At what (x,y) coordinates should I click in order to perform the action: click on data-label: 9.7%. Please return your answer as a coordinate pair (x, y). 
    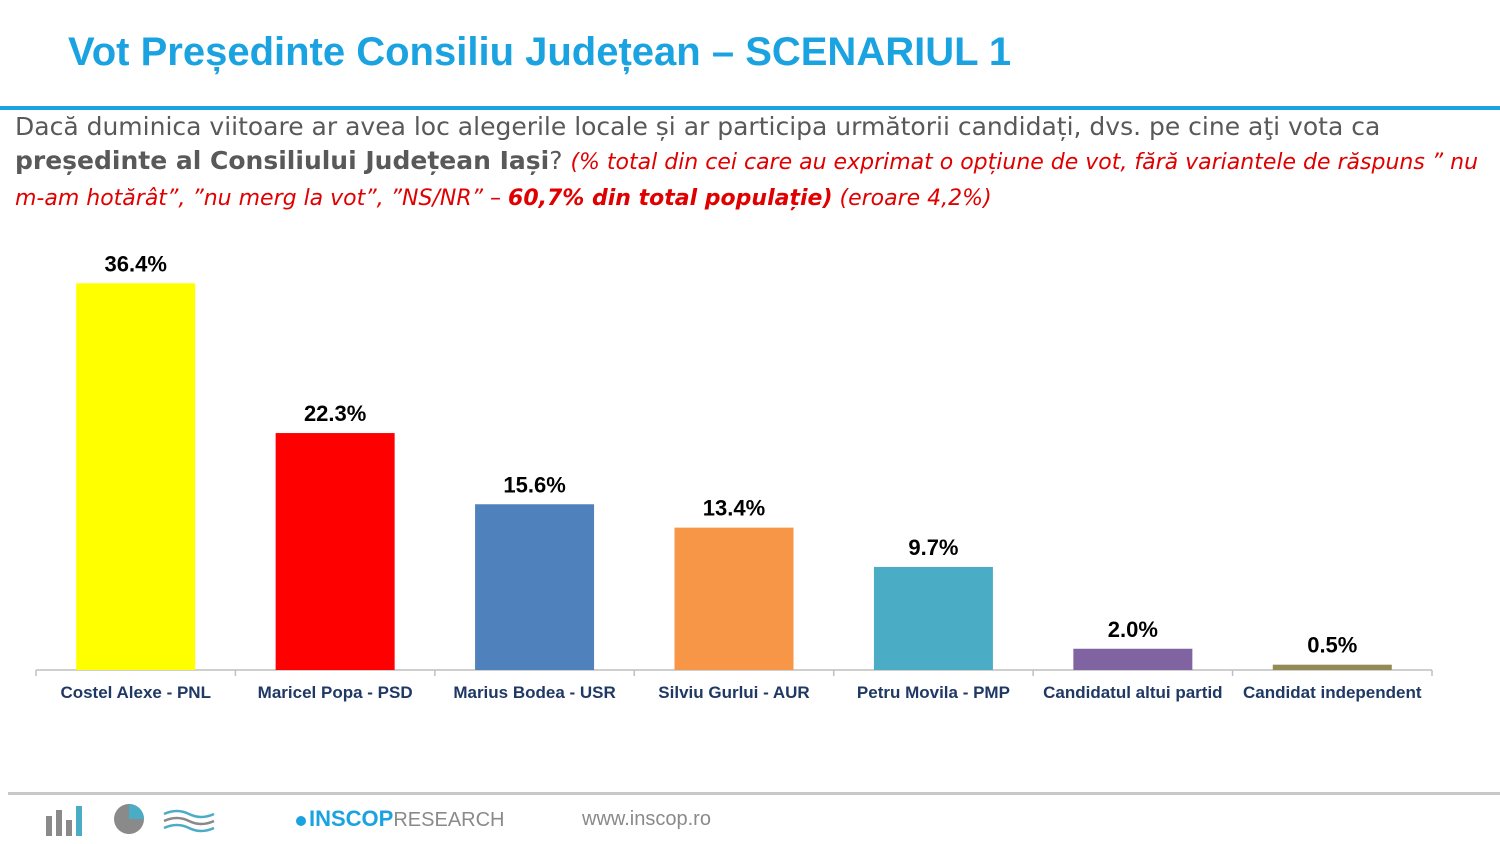
    Looking at the image, I should click on (933, 547).